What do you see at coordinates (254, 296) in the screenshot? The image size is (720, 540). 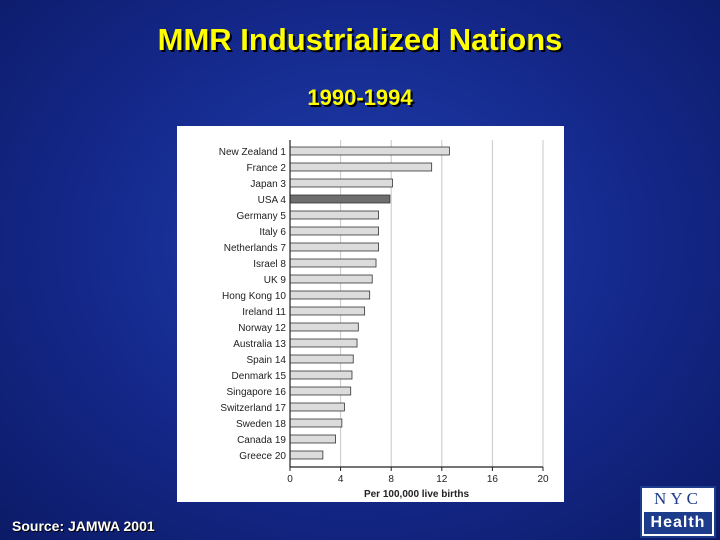 I see `category-label-10: Hong Kong 10` at bounding box center [254, 296].